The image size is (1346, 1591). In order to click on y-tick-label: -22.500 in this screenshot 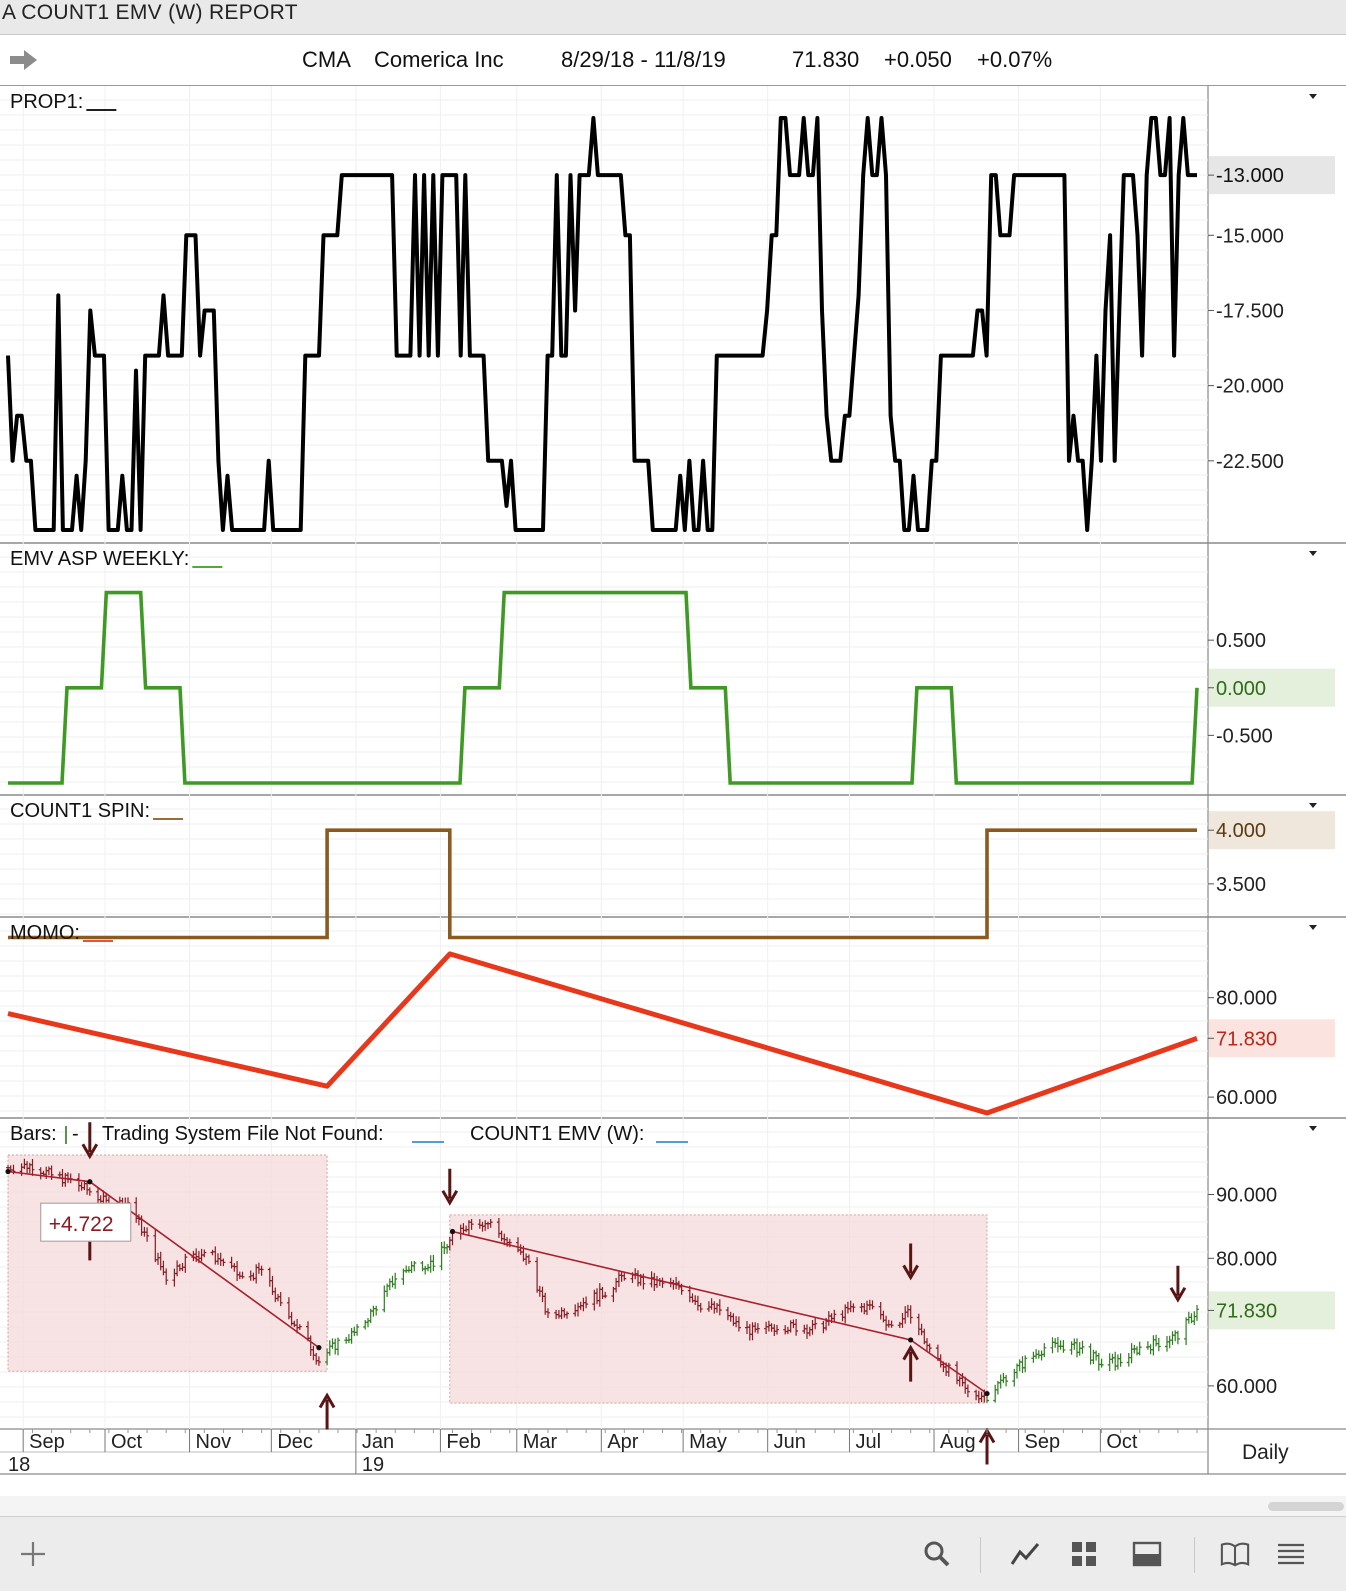, I will do `click(1250, 462)`.